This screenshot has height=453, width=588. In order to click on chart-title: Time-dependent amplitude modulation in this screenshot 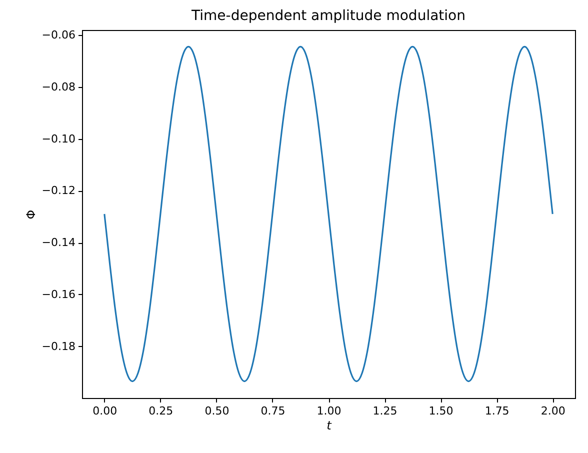, I will do `click(328, 16)`.